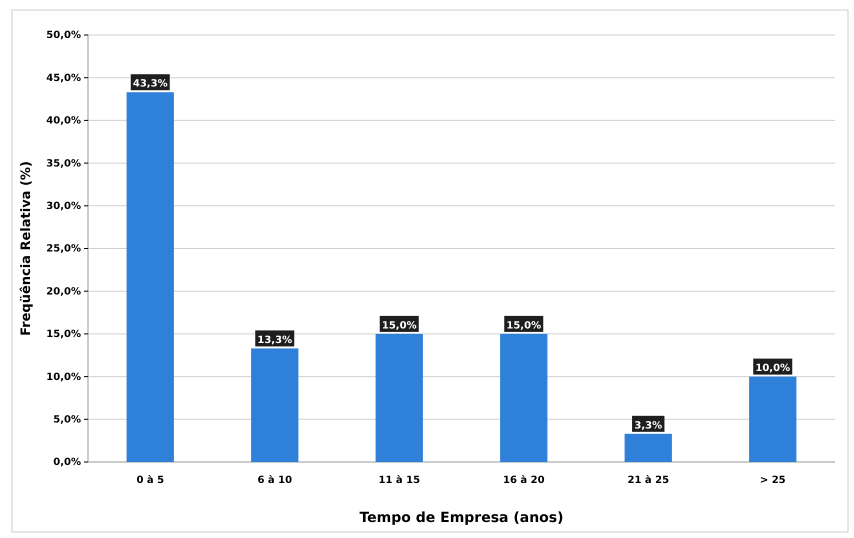 This screenshot has height=538, width=854. Describe the element at coordinates (63, 36) in the screenshot. I see `y-tick-label: 50,0%` at that location.